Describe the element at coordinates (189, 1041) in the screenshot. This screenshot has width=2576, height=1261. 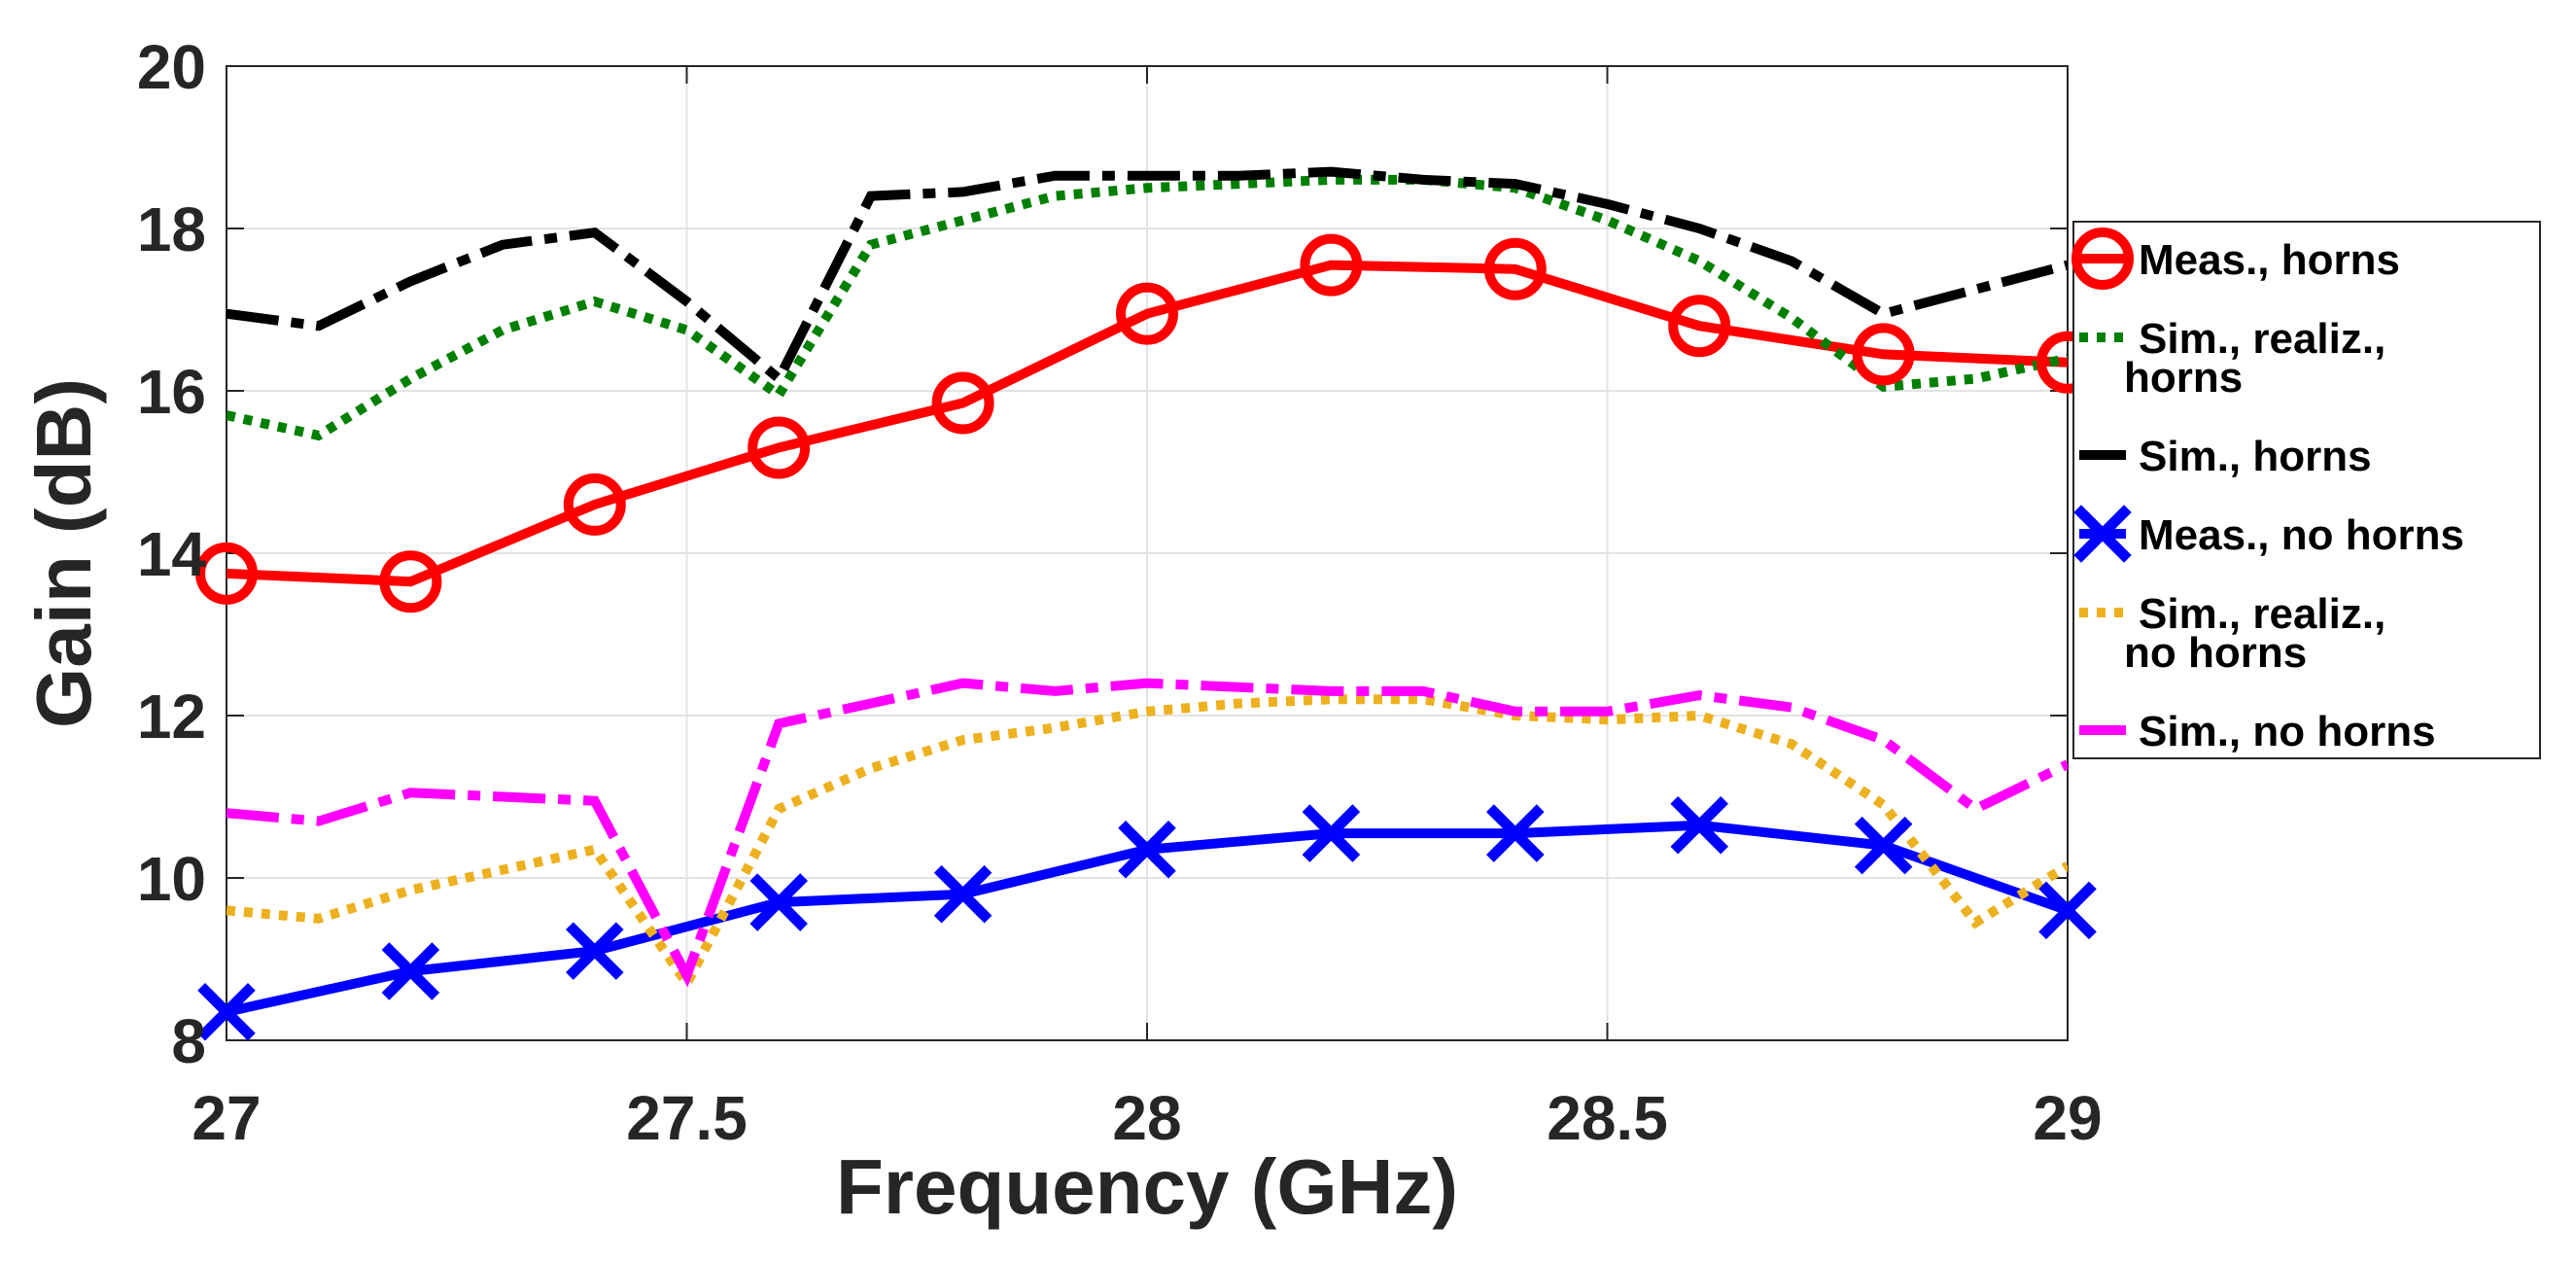
I see `y-tick-label: 8` at that location.